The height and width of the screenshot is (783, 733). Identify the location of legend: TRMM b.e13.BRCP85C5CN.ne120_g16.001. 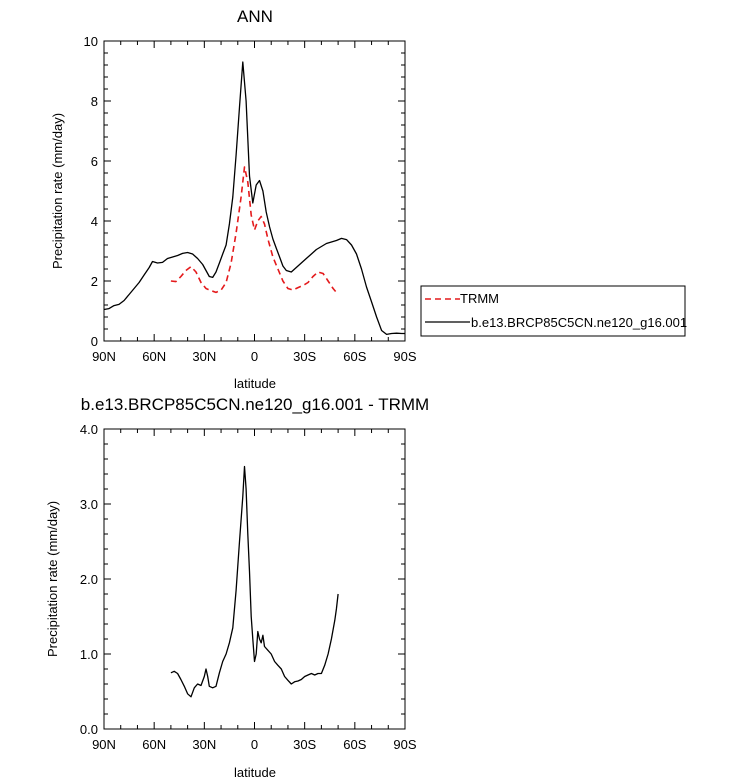
(553, 311).